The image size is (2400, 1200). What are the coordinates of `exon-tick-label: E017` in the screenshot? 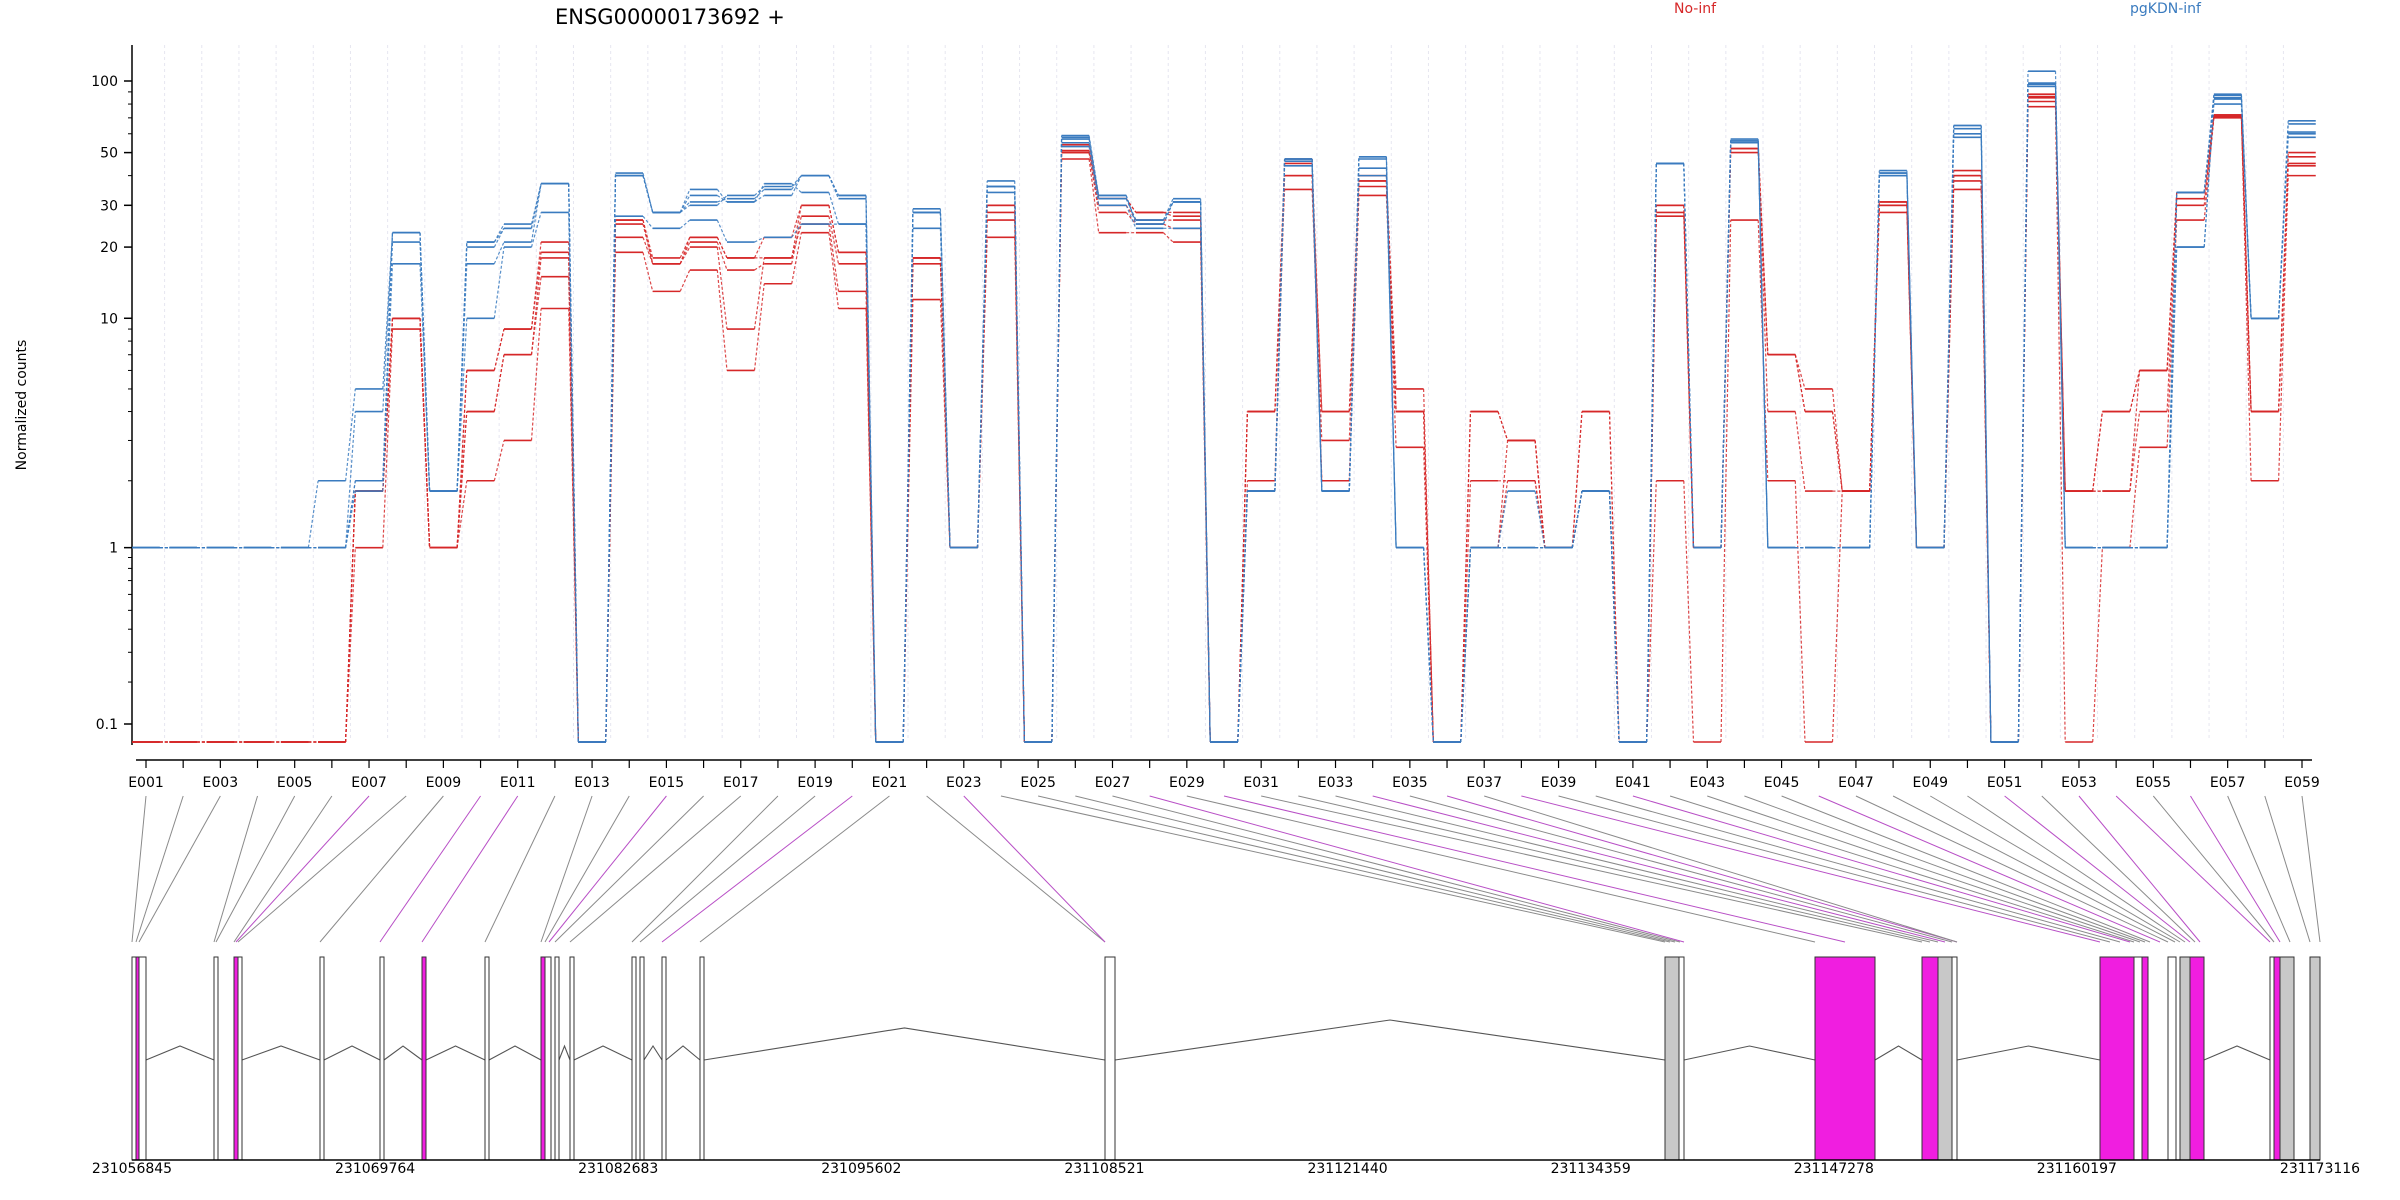 It's located at (741, 783).